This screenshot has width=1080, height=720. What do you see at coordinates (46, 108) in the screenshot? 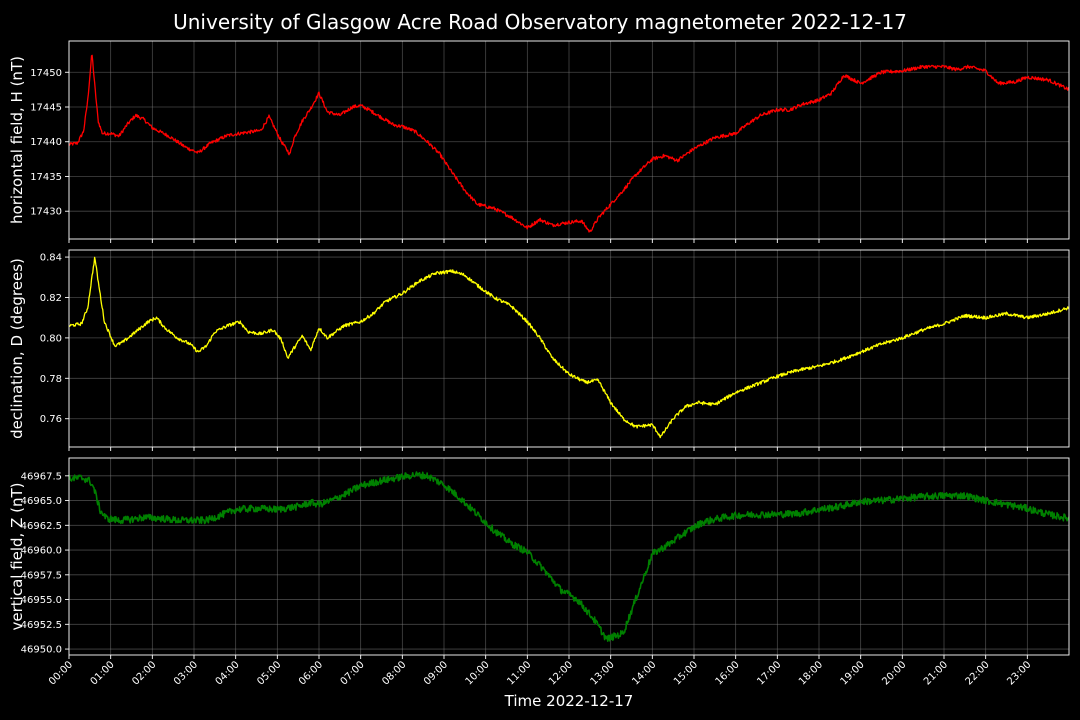
I see `y-tick-label: 17445` at bounding box center [46, 108].